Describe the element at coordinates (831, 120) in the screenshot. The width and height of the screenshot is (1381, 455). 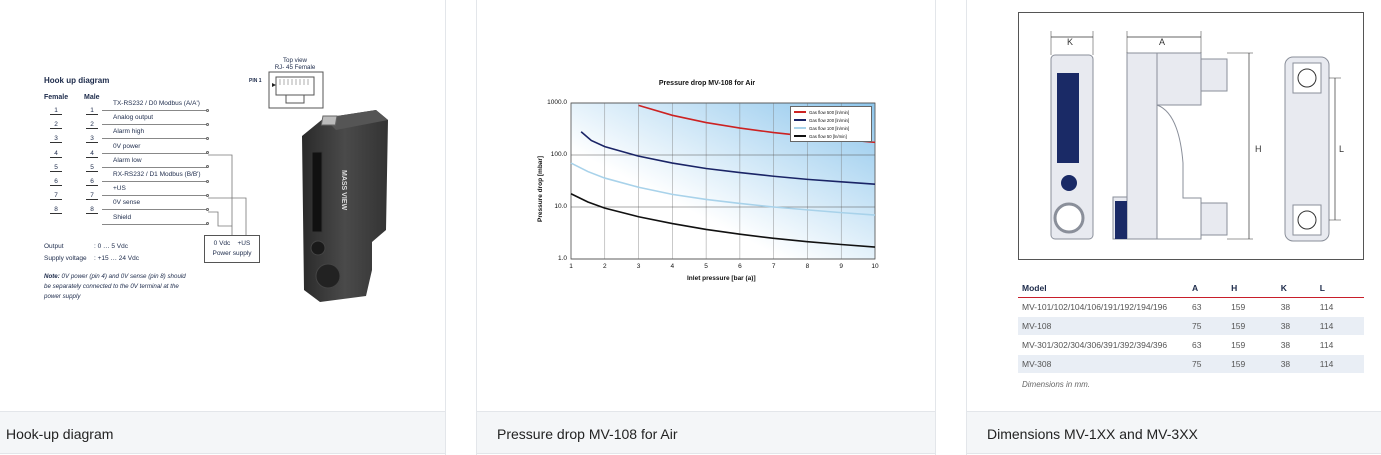
I see `legend-item: Gas flow 200 [ln/min]` at that location.